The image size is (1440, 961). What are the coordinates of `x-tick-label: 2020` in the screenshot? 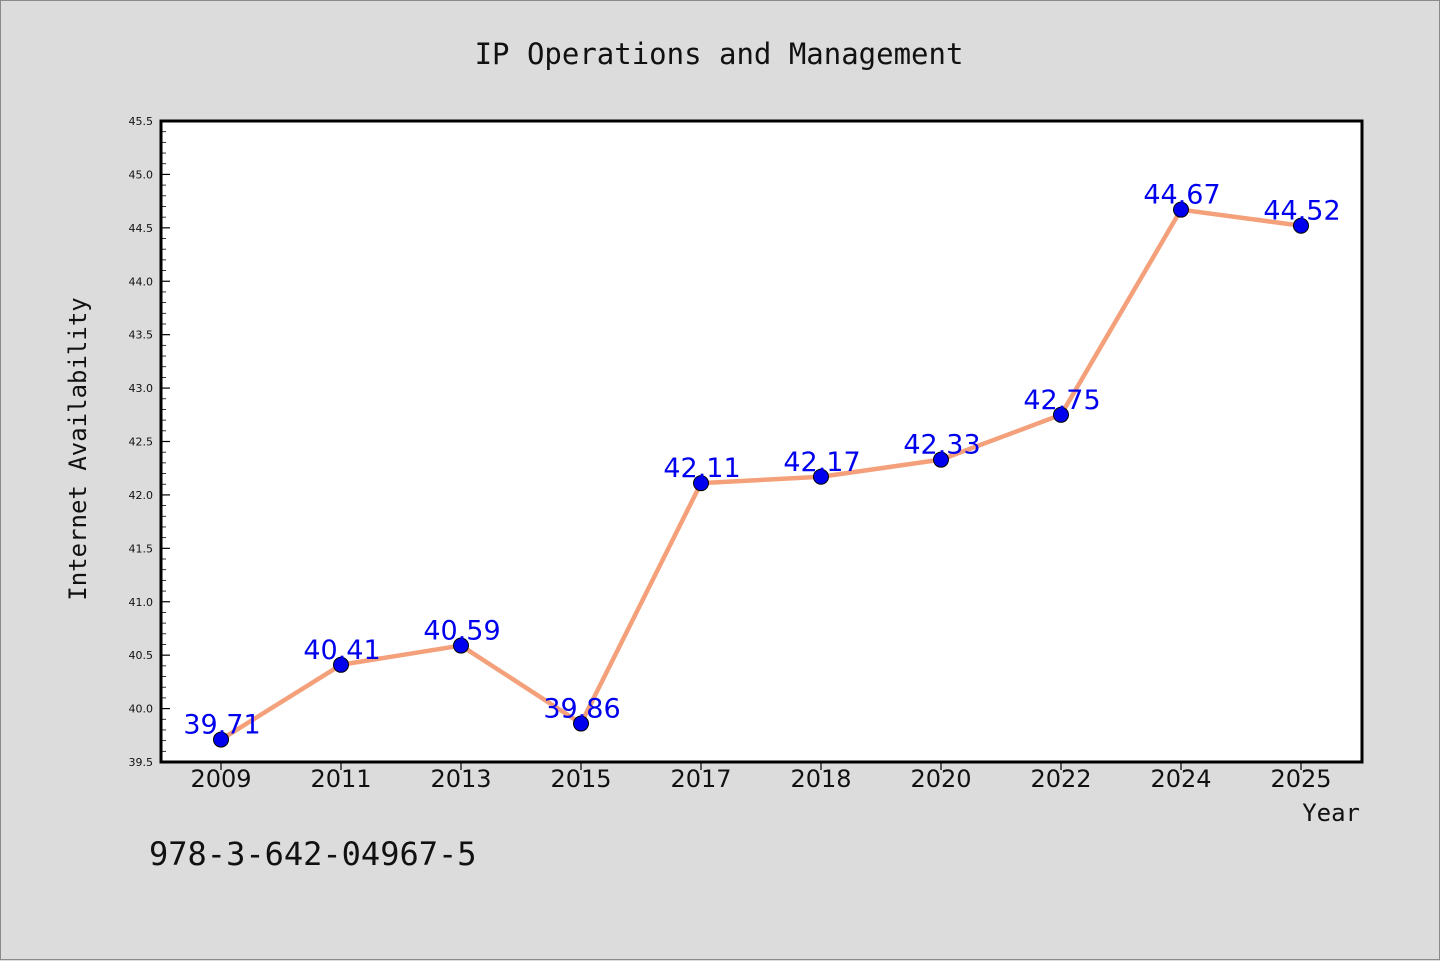 It's located at (940, 779).